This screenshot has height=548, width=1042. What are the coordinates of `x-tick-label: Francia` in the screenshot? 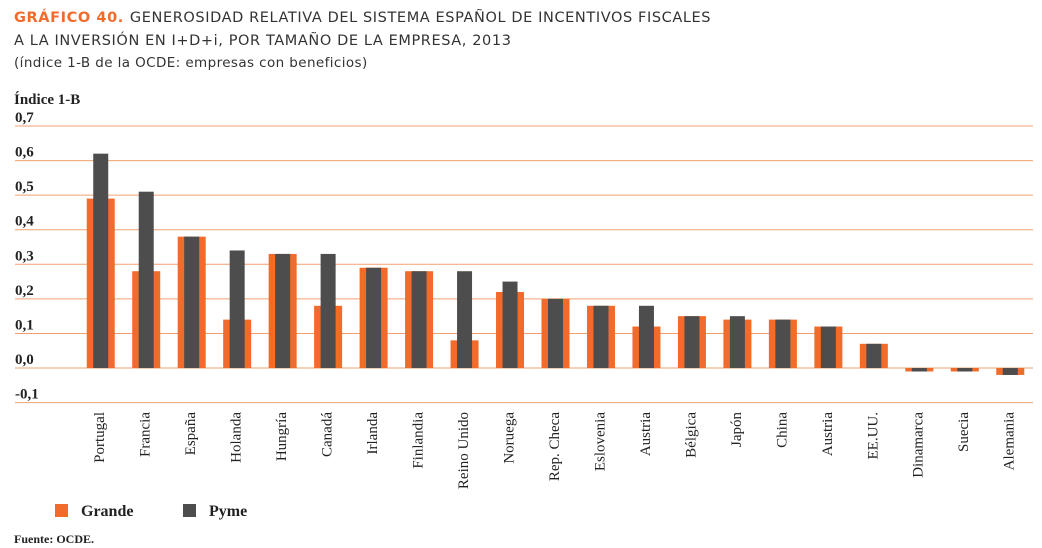 It's located at (146, 434).